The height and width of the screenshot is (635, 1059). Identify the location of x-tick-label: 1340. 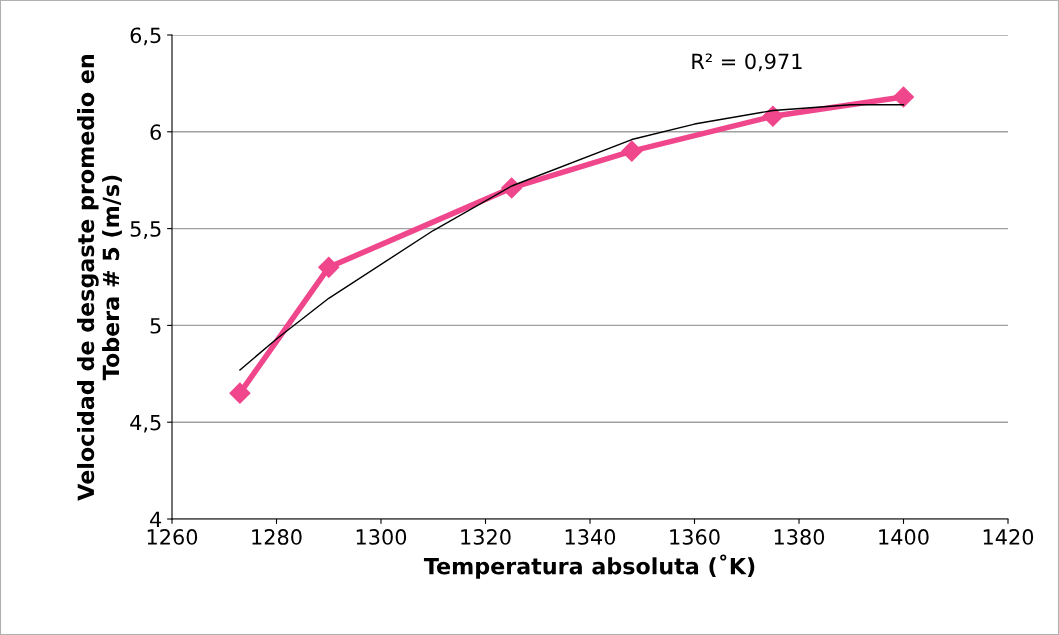
(590, 537).